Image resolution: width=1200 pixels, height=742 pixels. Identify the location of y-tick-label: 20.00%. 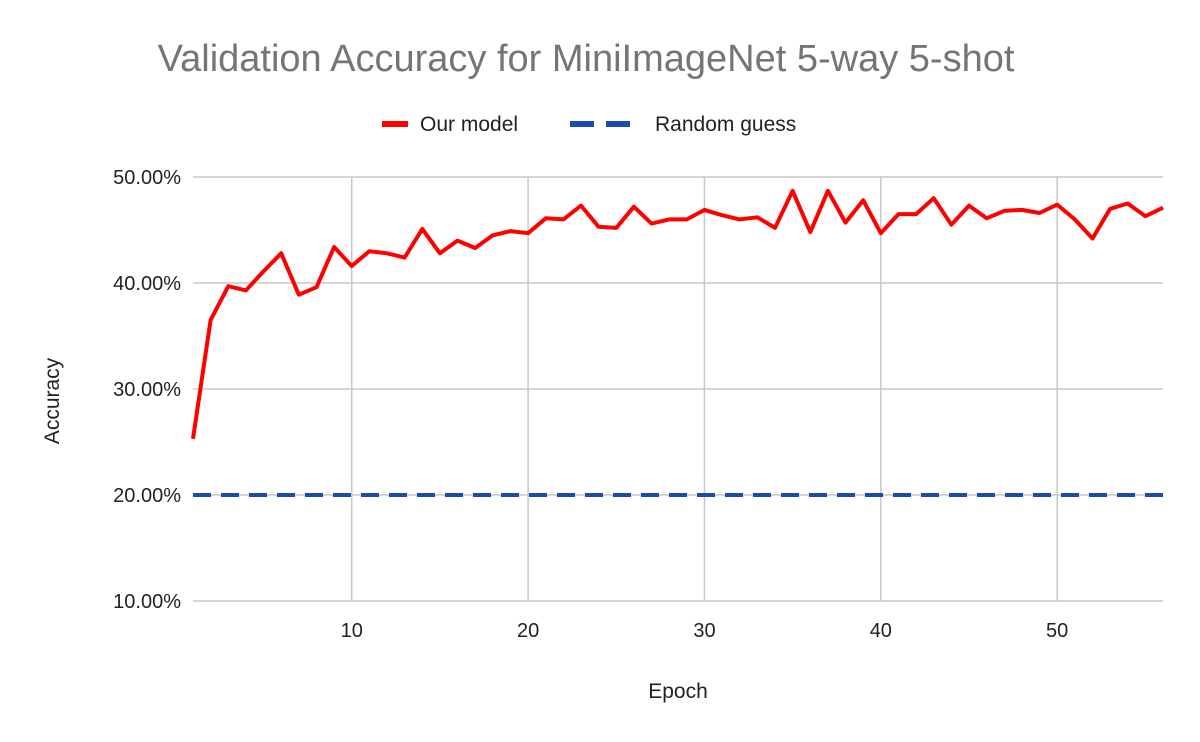
(147, 496).